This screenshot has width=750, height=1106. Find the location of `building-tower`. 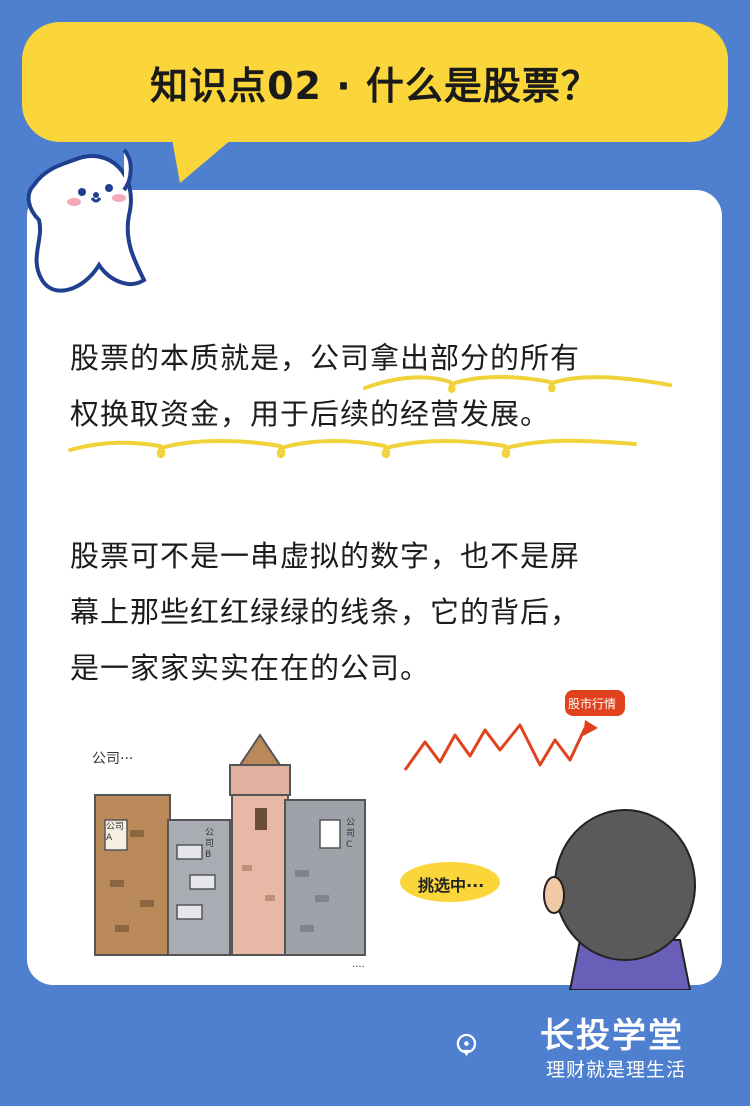

building-tower is located at coordinates (260, 844).